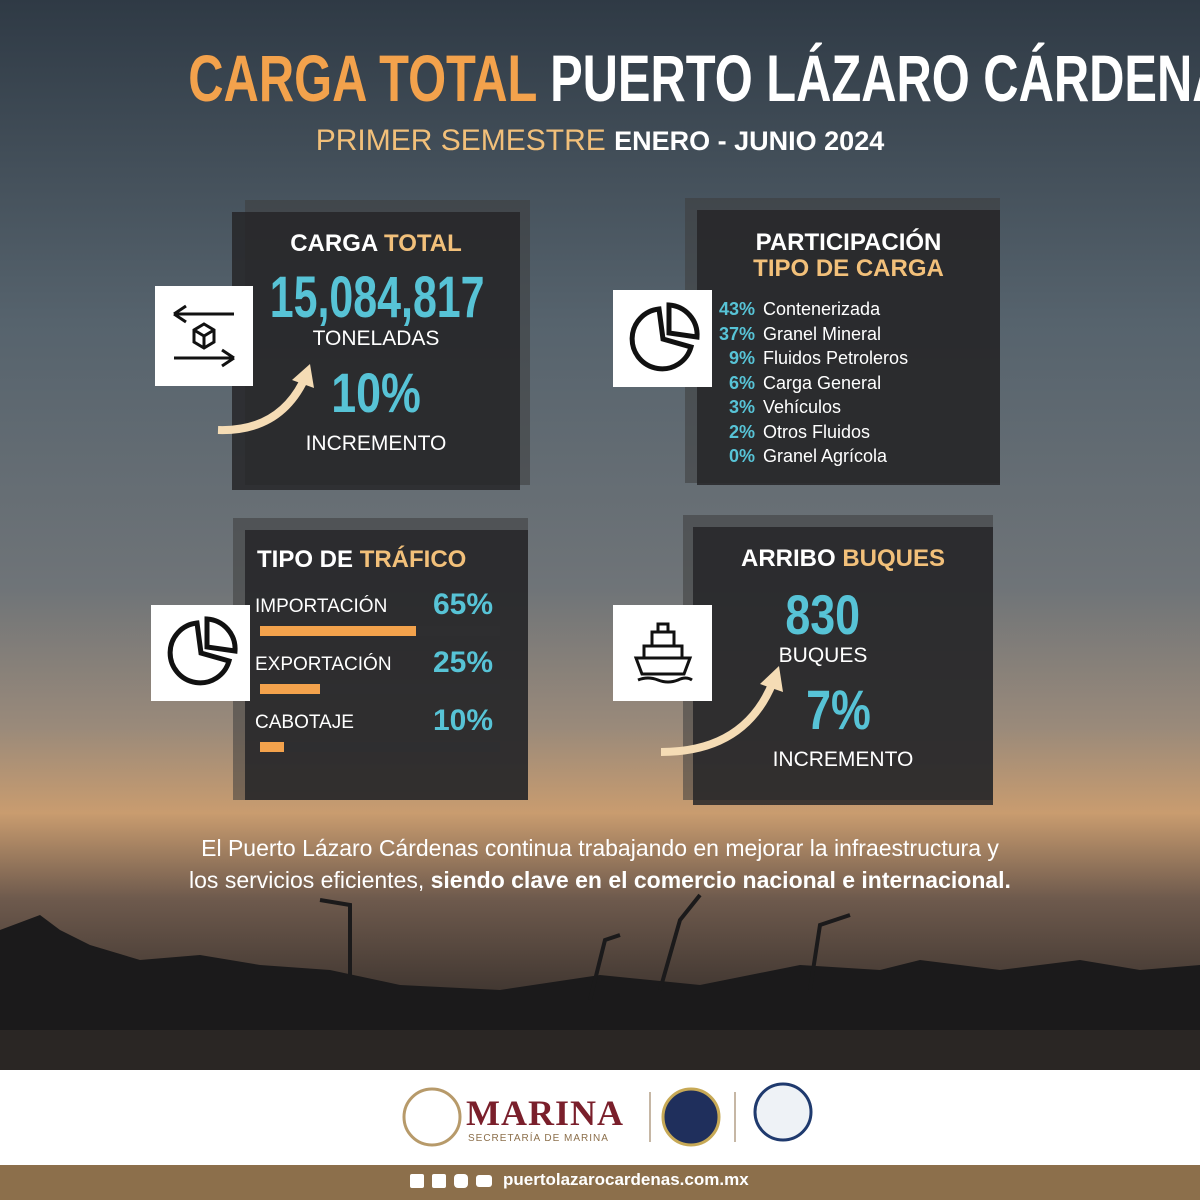  I want to click on share-row: 3% Vehículos, so click(837, 409).